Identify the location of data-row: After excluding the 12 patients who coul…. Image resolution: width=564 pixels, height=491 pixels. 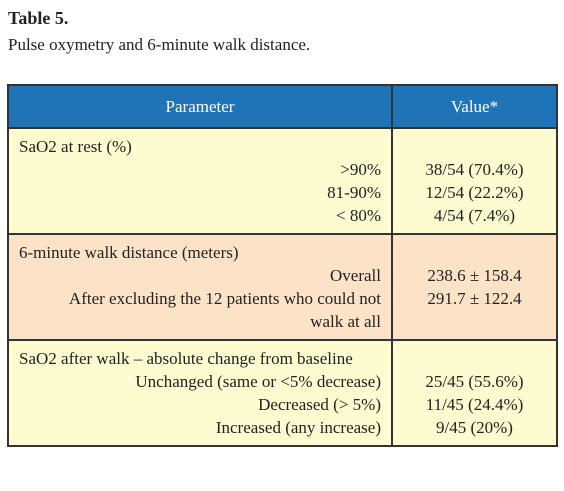
(282, 313).